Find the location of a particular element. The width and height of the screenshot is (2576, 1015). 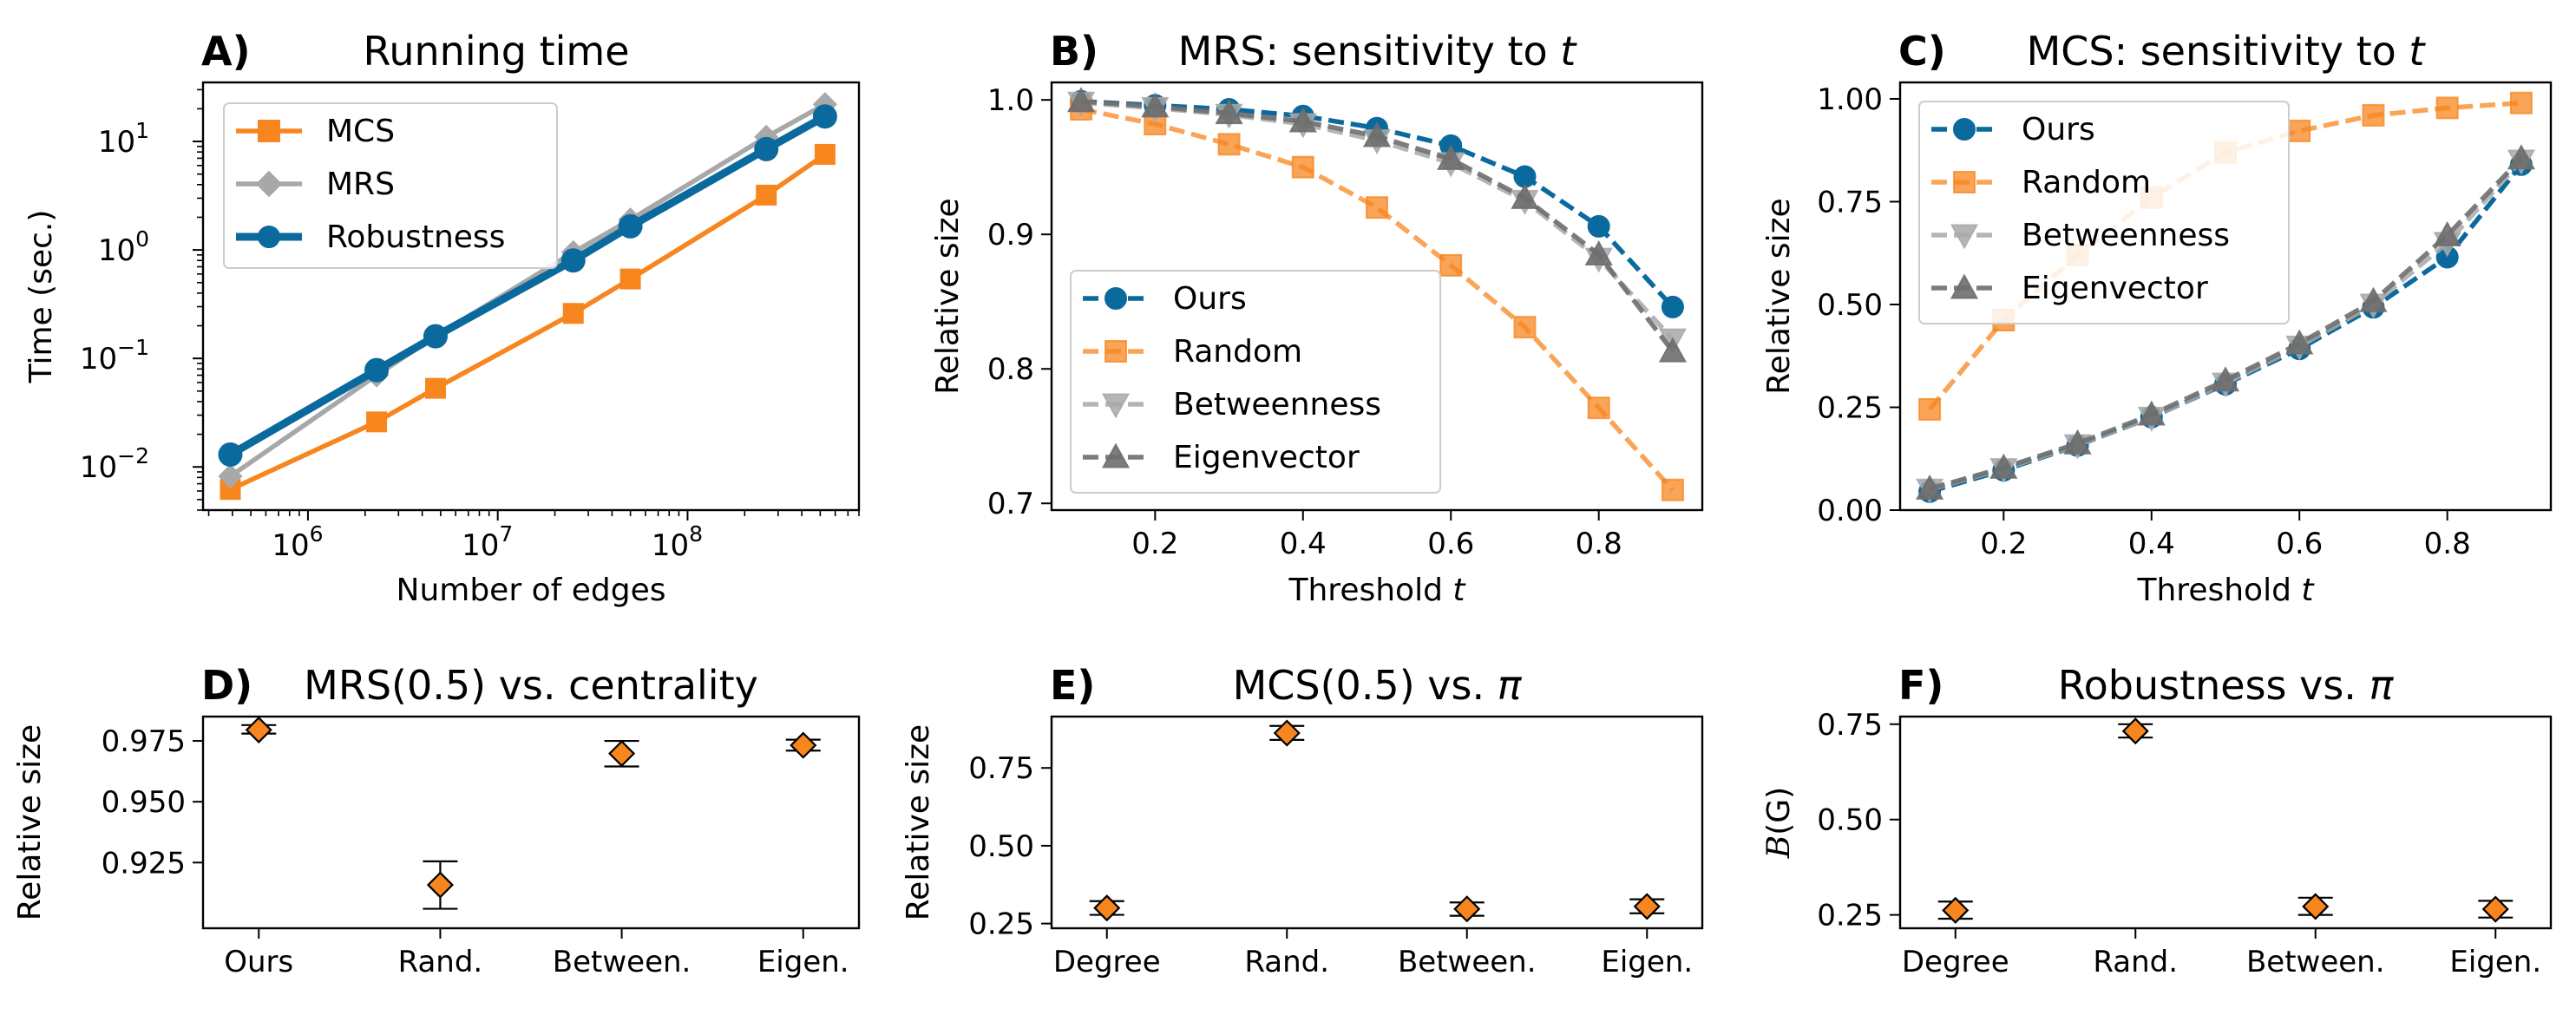

series-eigenvector is located at coordinates (2225, 322).